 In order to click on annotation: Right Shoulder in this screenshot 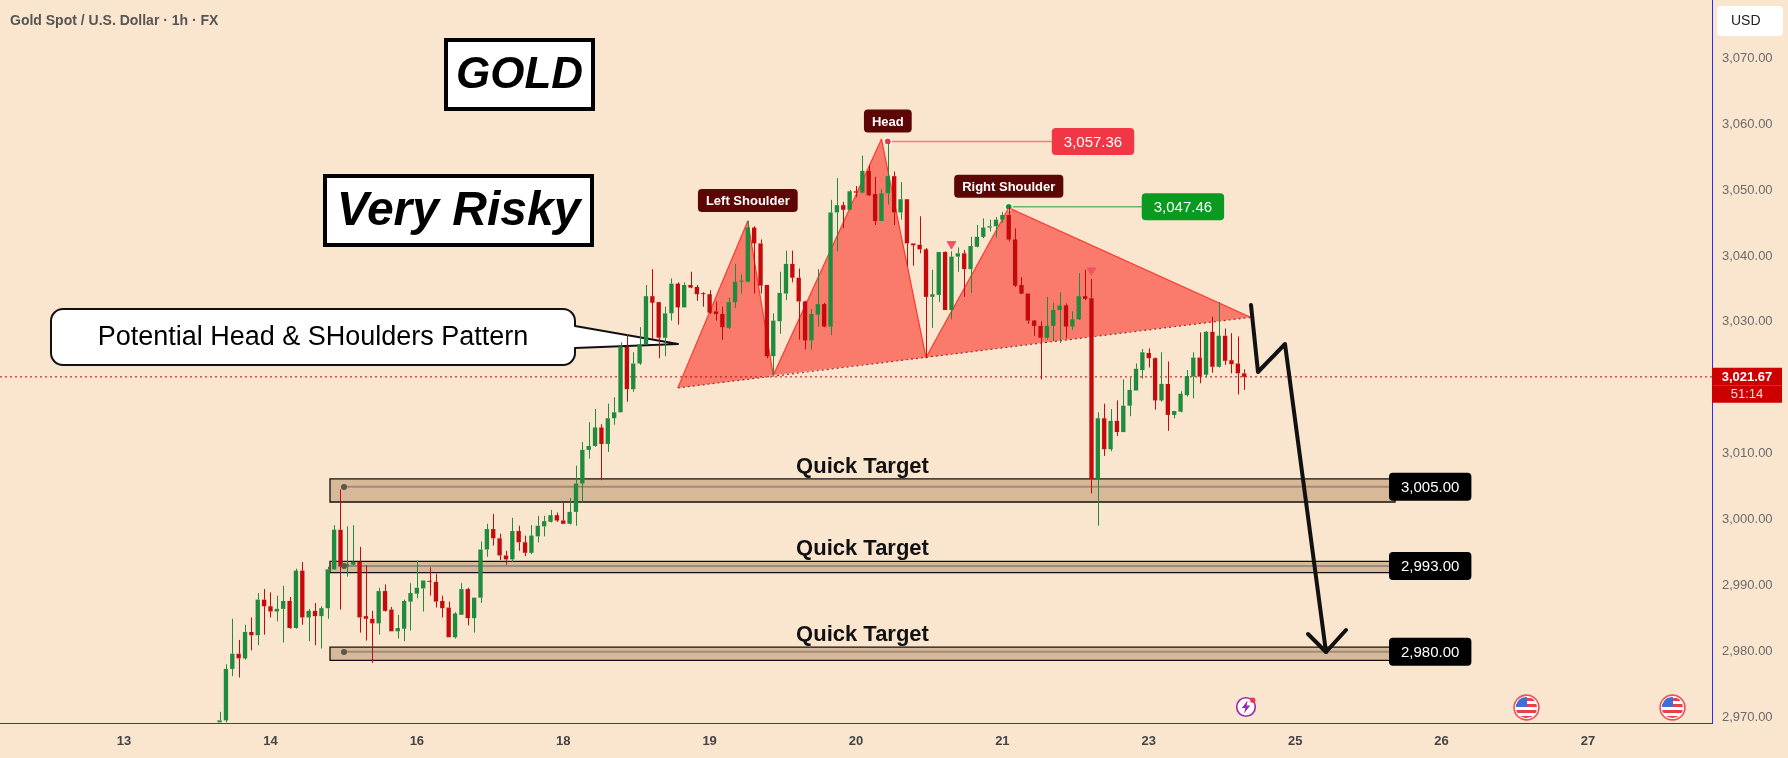, I will do `click(1009, 186)`.